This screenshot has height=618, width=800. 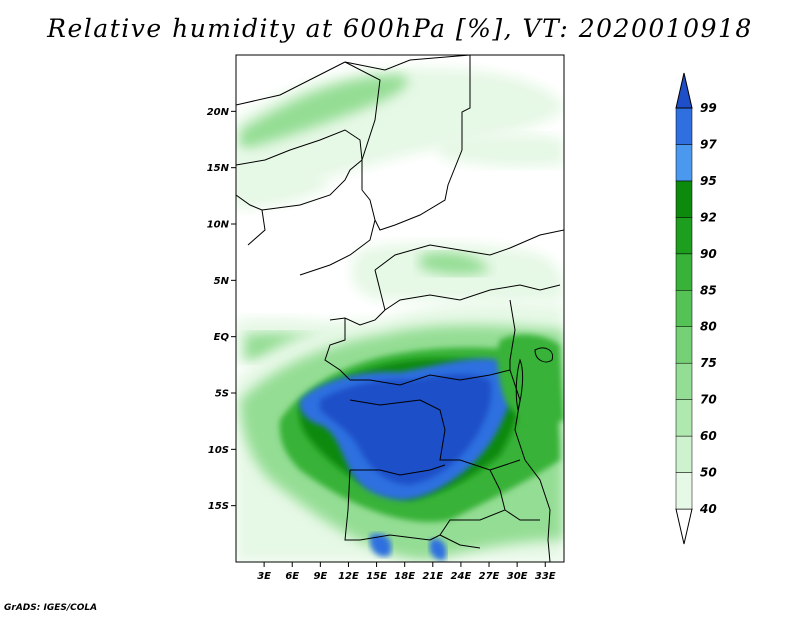 What do you see at coordinates (708, 473) in the screenshot?
I see `colorbar-label: 50` at bounding box center [708, 473].